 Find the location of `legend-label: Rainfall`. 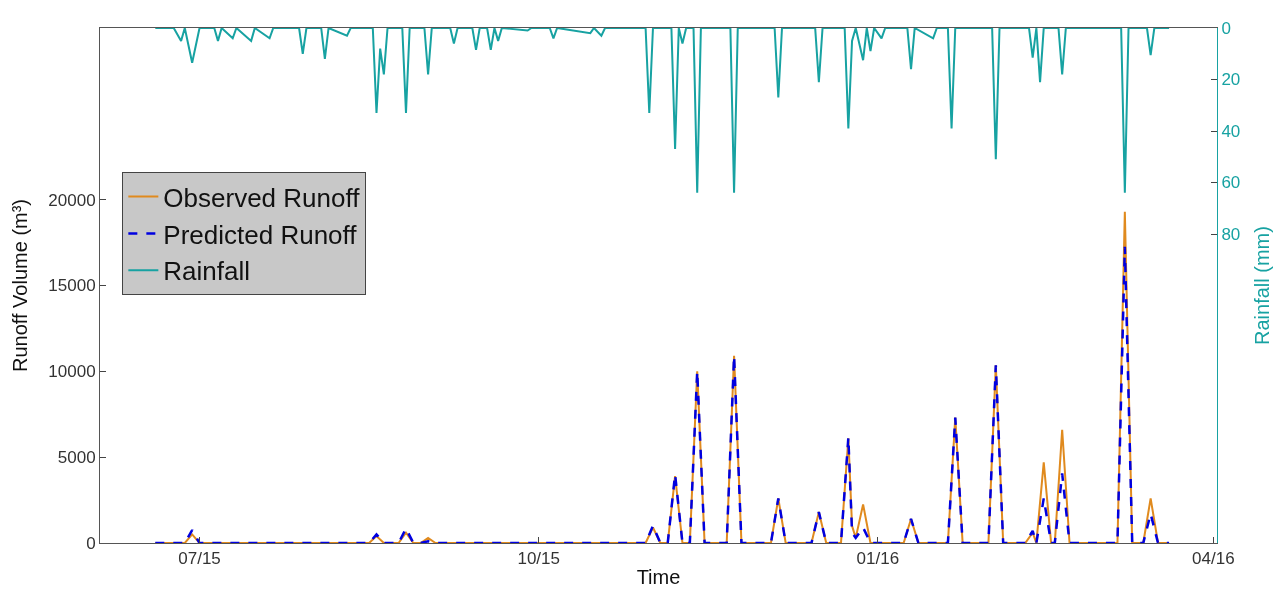

legend-label: Rainfall is located at coordinates (207, 271).